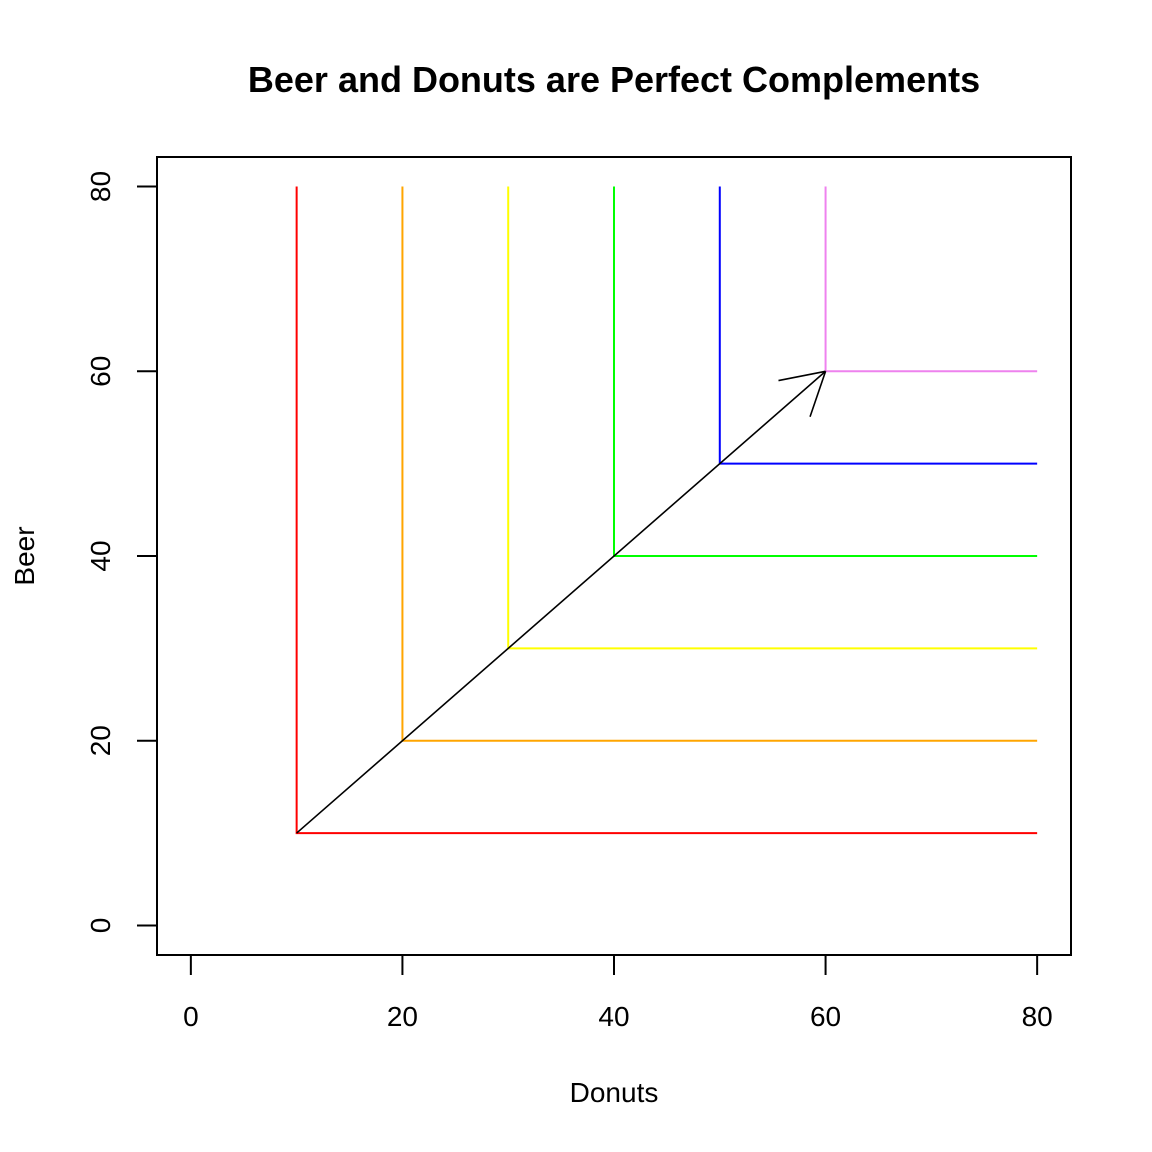 Image resolution: width=1152 pixels, height=1152 pixels. Describe the element at coordinates (24, 555) in the screenshot. I see `y-axis-label: Beer` at that location.